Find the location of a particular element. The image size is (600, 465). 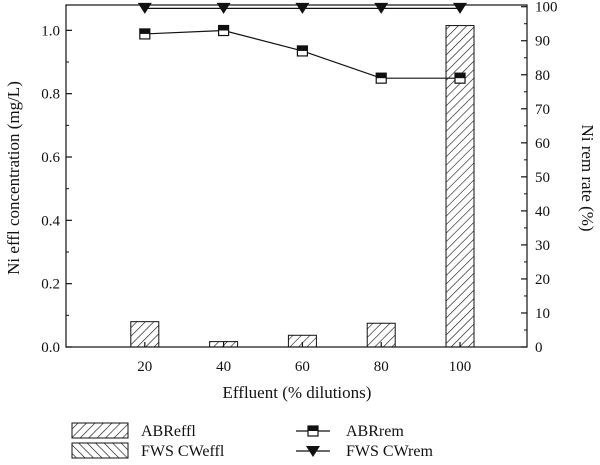

y2-tick-label-10: 10 is located at coordinates (542, 314).